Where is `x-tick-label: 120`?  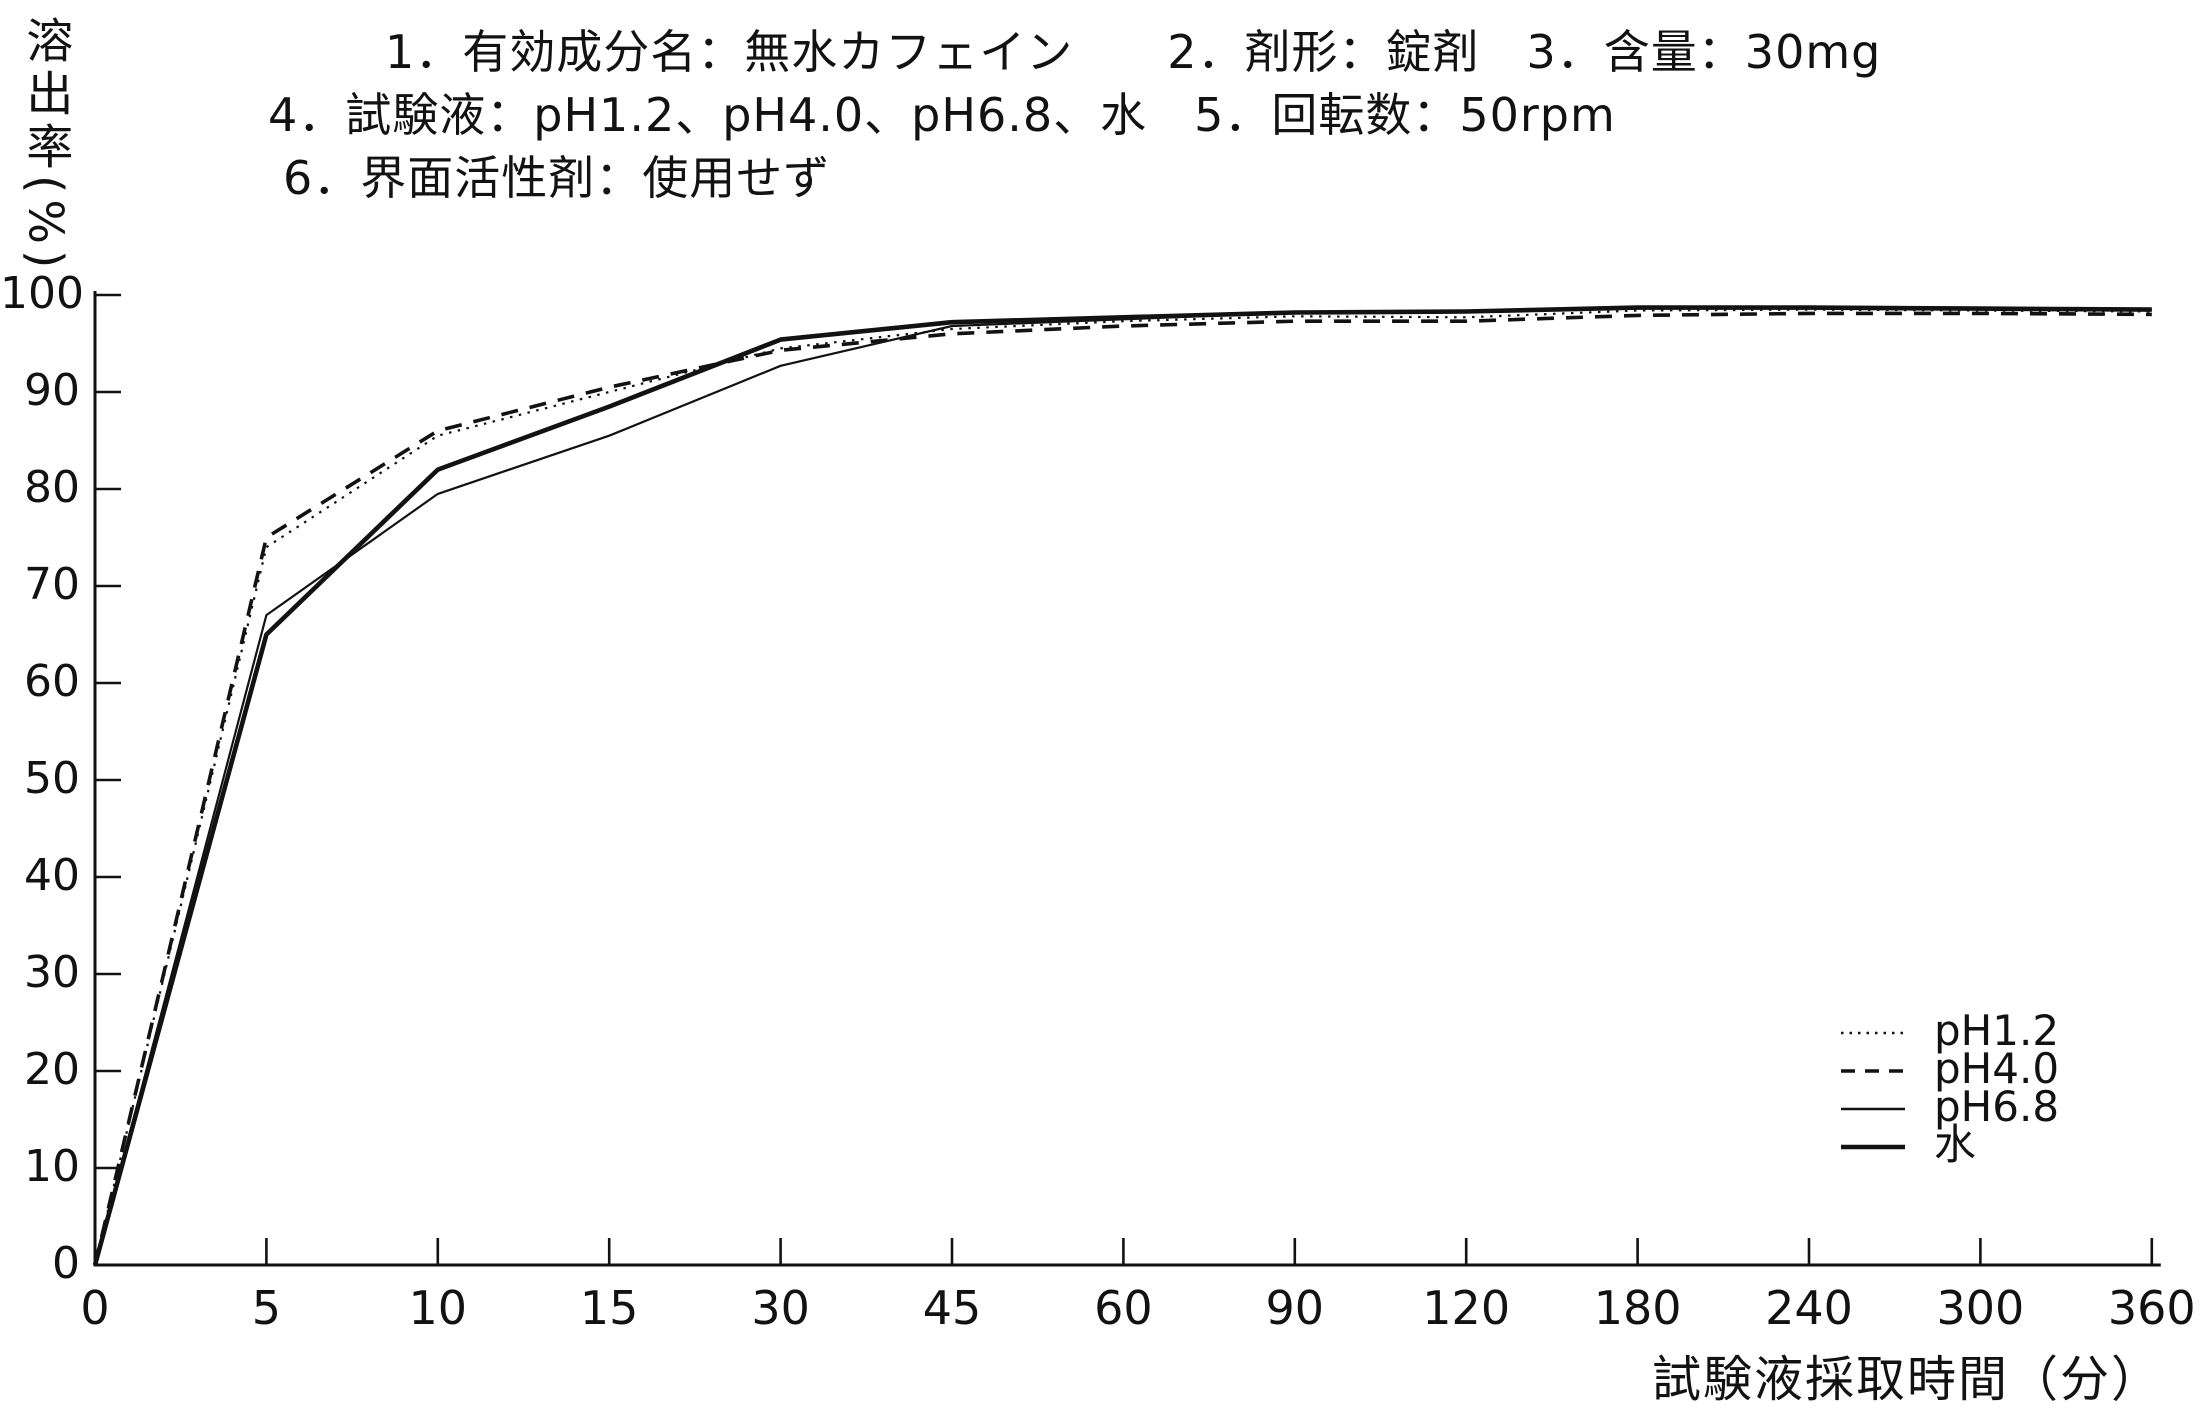 x-tick-label: 120 is located at coordinates (1466, 1308).